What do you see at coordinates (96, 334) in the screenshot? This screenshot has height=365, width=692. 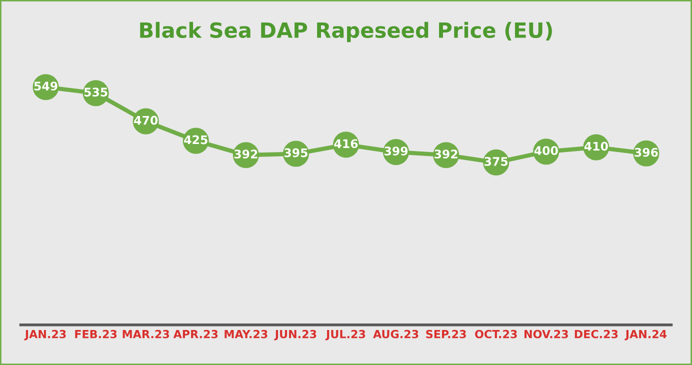 I see `x-tick-label: FEB.23` at bounding box center [96, 334].